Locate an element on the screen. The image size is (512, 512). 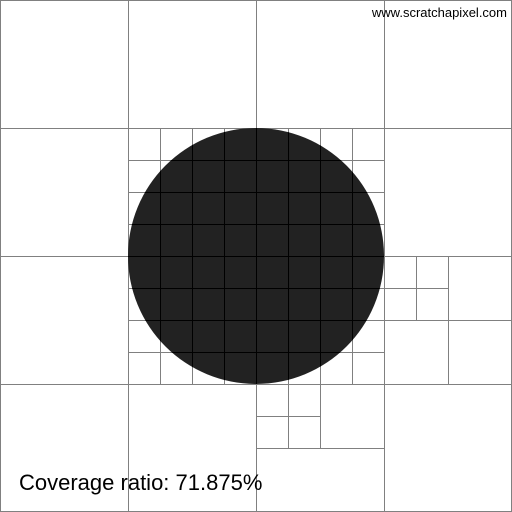
coverage-caption: Coverage ratio: 71.875% is located at coordinates (140, 483).